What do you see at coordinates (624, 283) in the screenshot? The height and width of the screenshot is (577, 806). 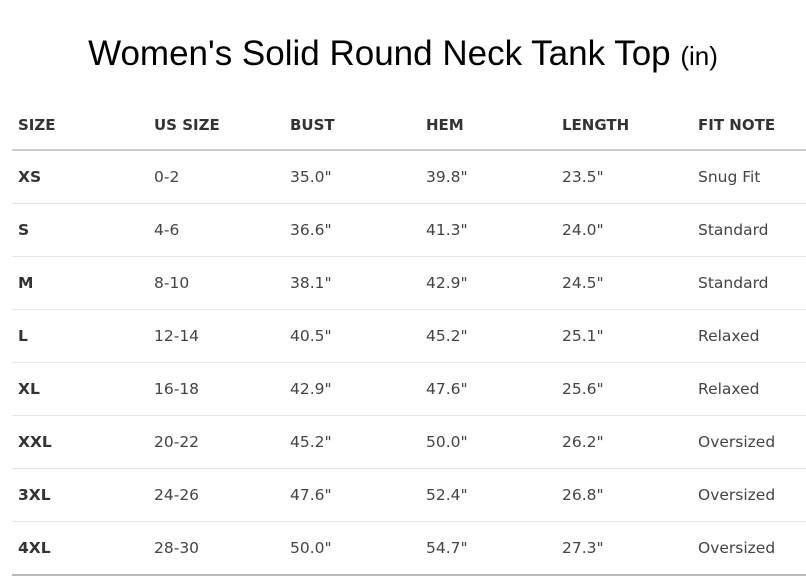 I see `table-cell: 24.5"` at bounding box center [624, 283].